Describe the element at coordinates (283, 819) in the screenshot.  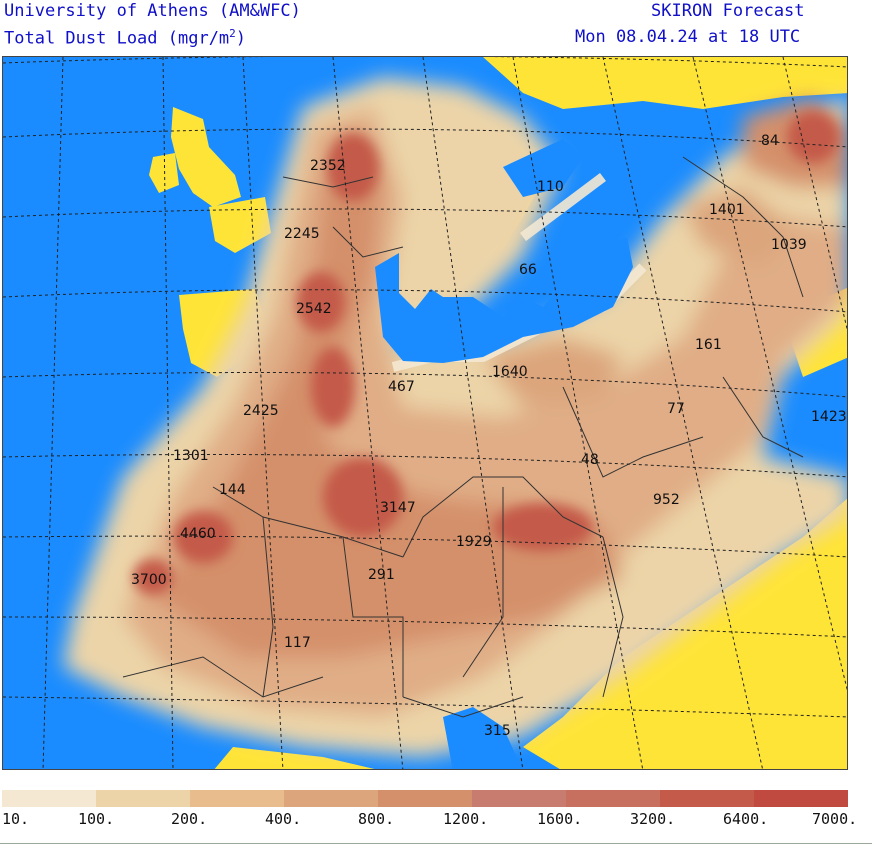
I see `legend-label: 400.` at that location.